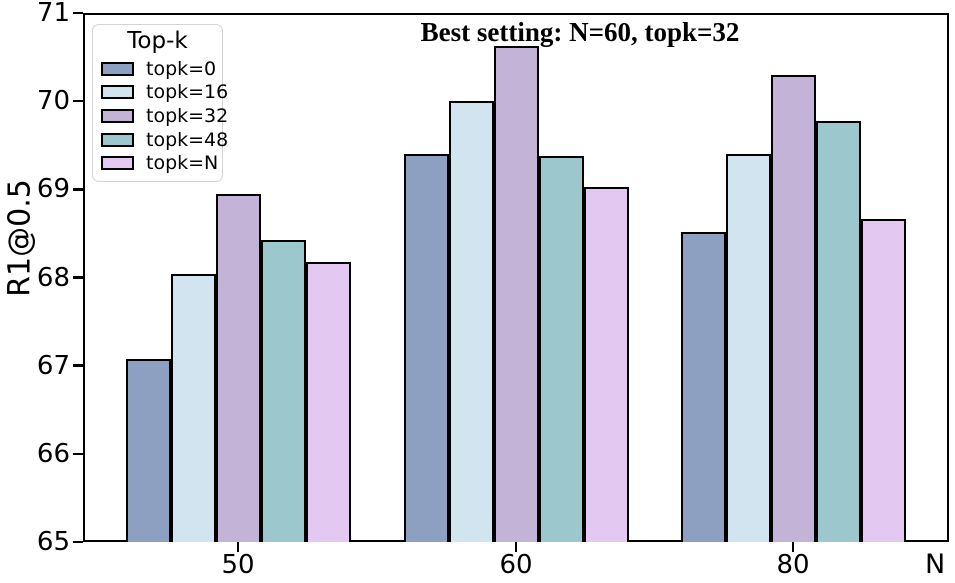 The width and height of the screenshot is (955, 583). Describe the element at coordinates (117, 68) in the screenshot. I see `legend-swatch-topk=0` at that location.